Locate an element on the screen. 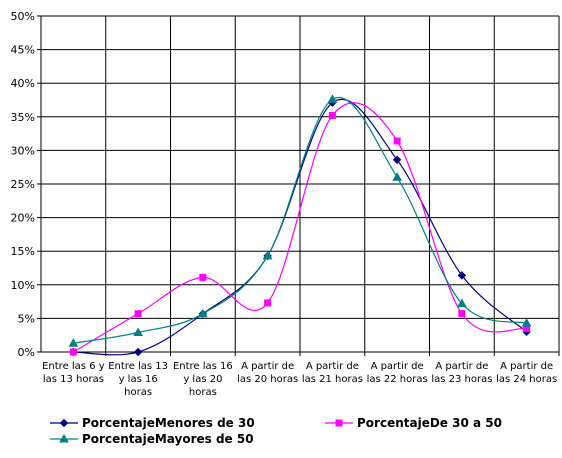 This screenshot has width=562, height=458. y-axis-tick-labels: 0% 5% 10% 15% 20% 25% 30% 35% 40% 45% 50% is located at coordinates (23, 184).